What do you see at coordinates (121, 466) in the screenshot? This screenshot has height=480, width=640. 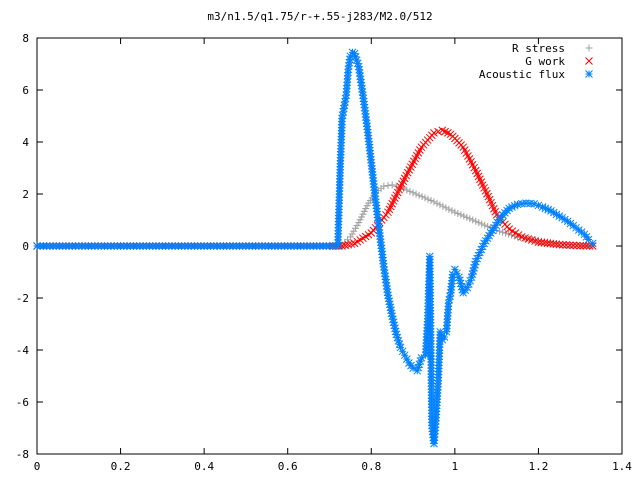 I see `x-tick-label: 0.2` at bounding box center [121, 466].